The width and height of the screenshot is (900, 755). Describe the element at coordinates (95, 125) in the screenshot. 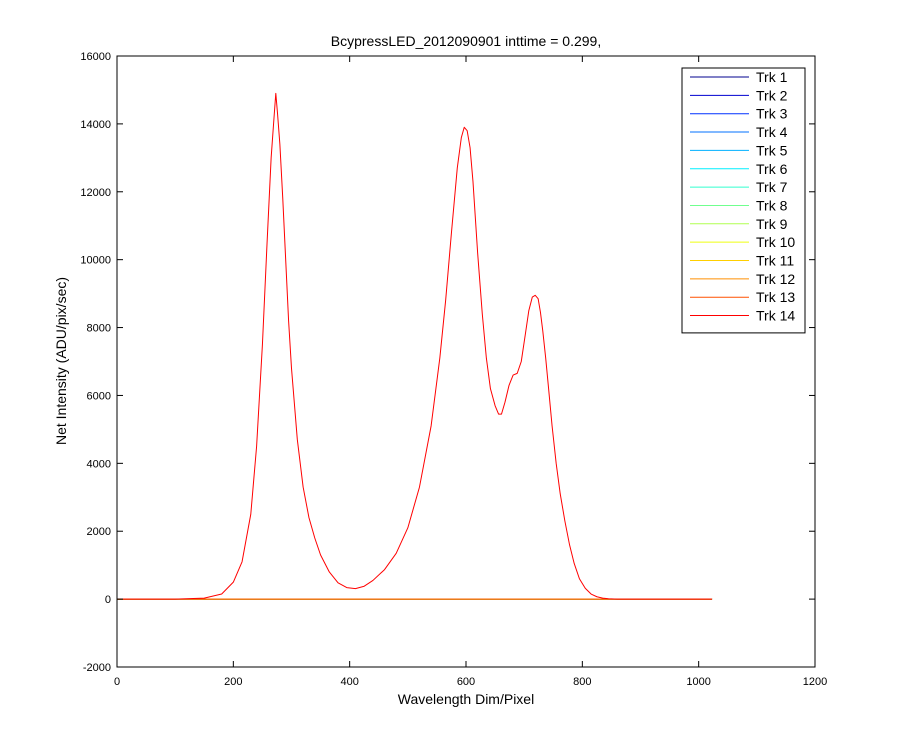

I see `y-tick-label: 14000` at that location.